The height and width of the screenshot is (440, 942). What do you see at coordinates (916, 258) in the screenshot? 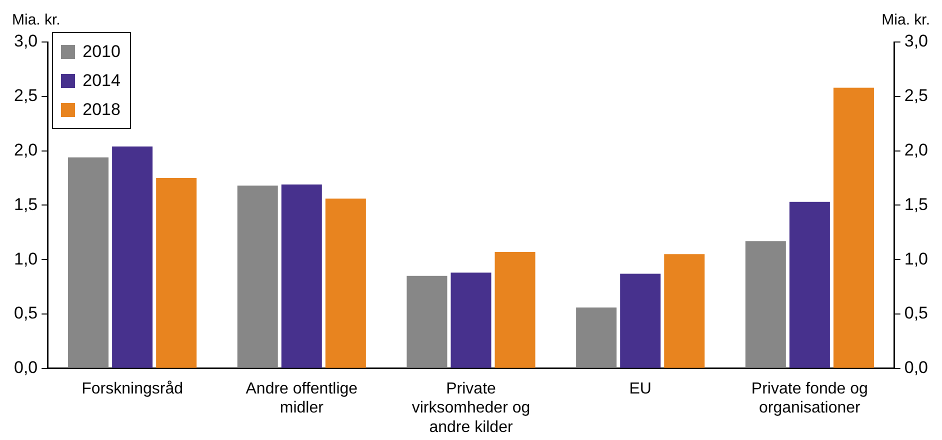
I see `y2-tick-label: 1,0` at bounding box center [916, 258].